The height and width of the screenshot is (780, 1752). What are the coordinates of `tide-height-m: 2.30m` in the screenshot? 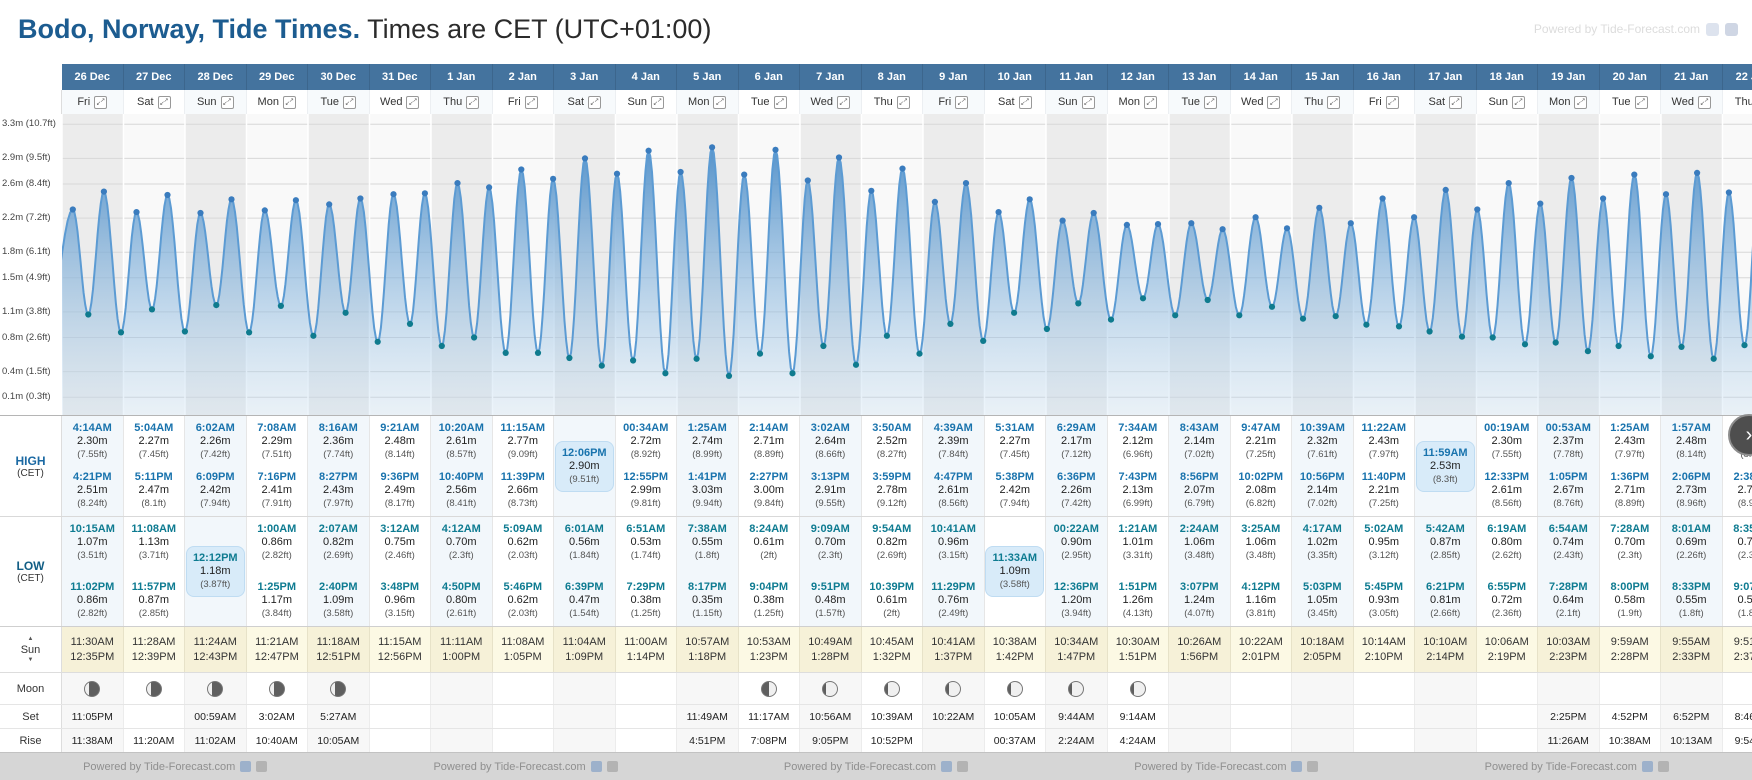 It's located at (1507, 441).